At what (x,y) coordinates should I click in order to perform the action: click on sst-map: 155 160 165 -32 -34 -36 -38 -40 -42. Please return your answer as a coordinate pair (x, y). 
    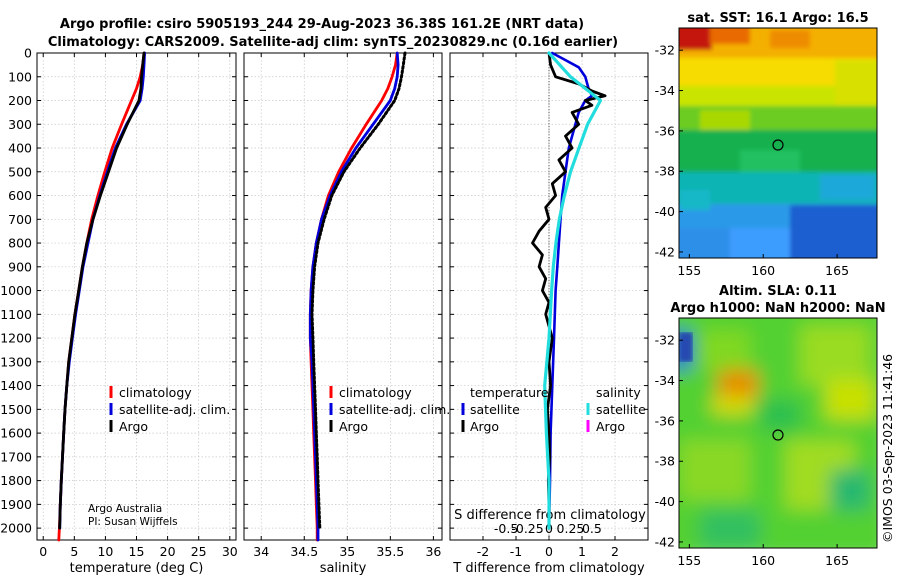
    Looking at the image, I should click on (766, 152).